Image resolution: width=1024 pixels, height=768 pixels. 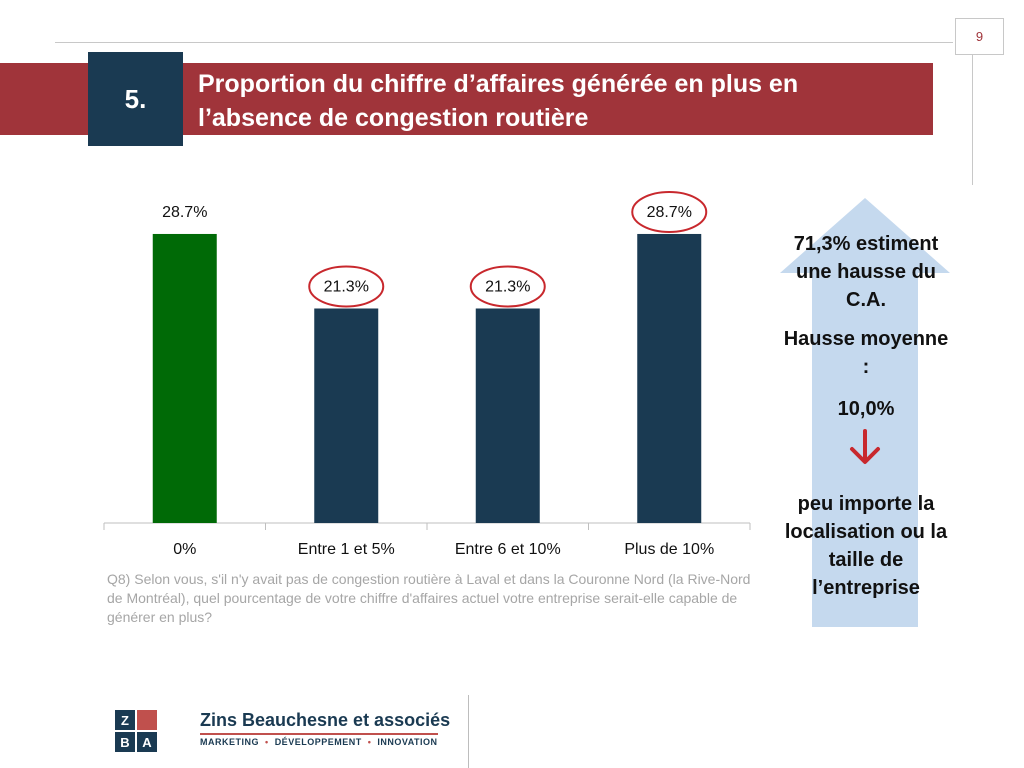 What do you see at coordinates (184, 212) in the screenshot?
I see `data-label-0: 28.7%` at bounding box center [184, 212].